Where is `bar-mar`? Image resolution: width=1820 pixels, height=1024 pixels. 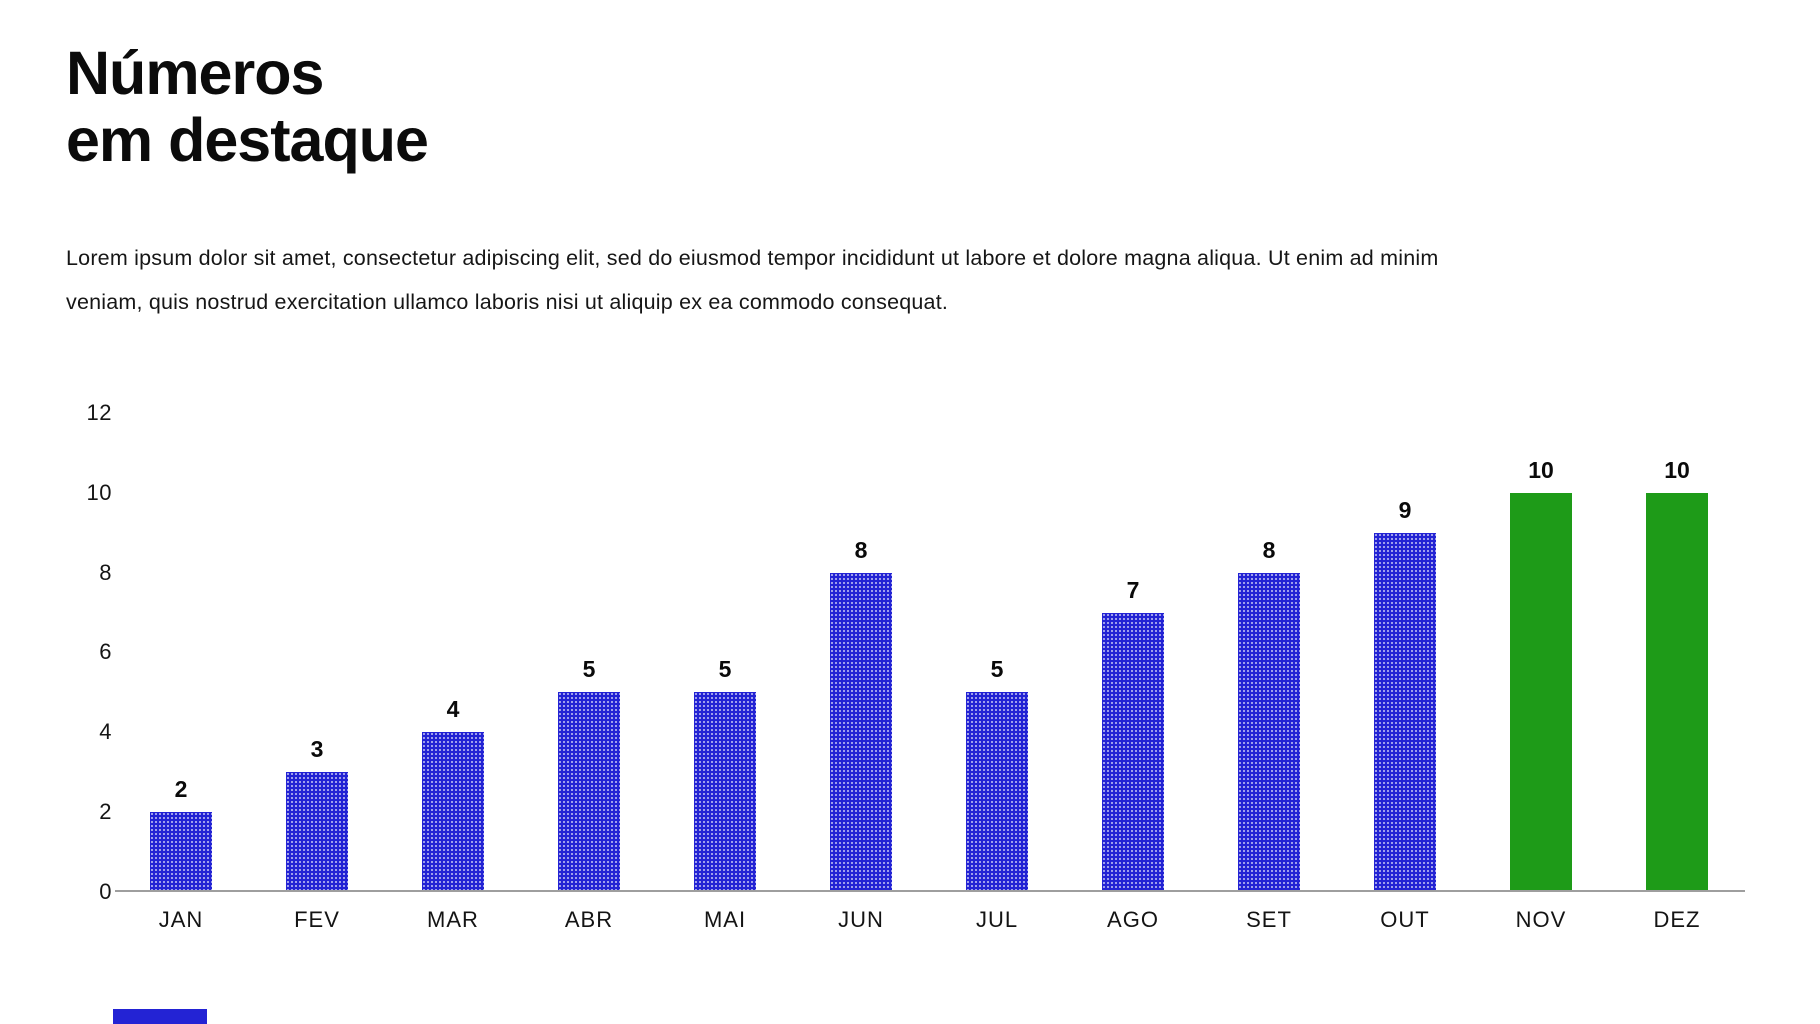 bar-mar is located at coordinates (453, 812).